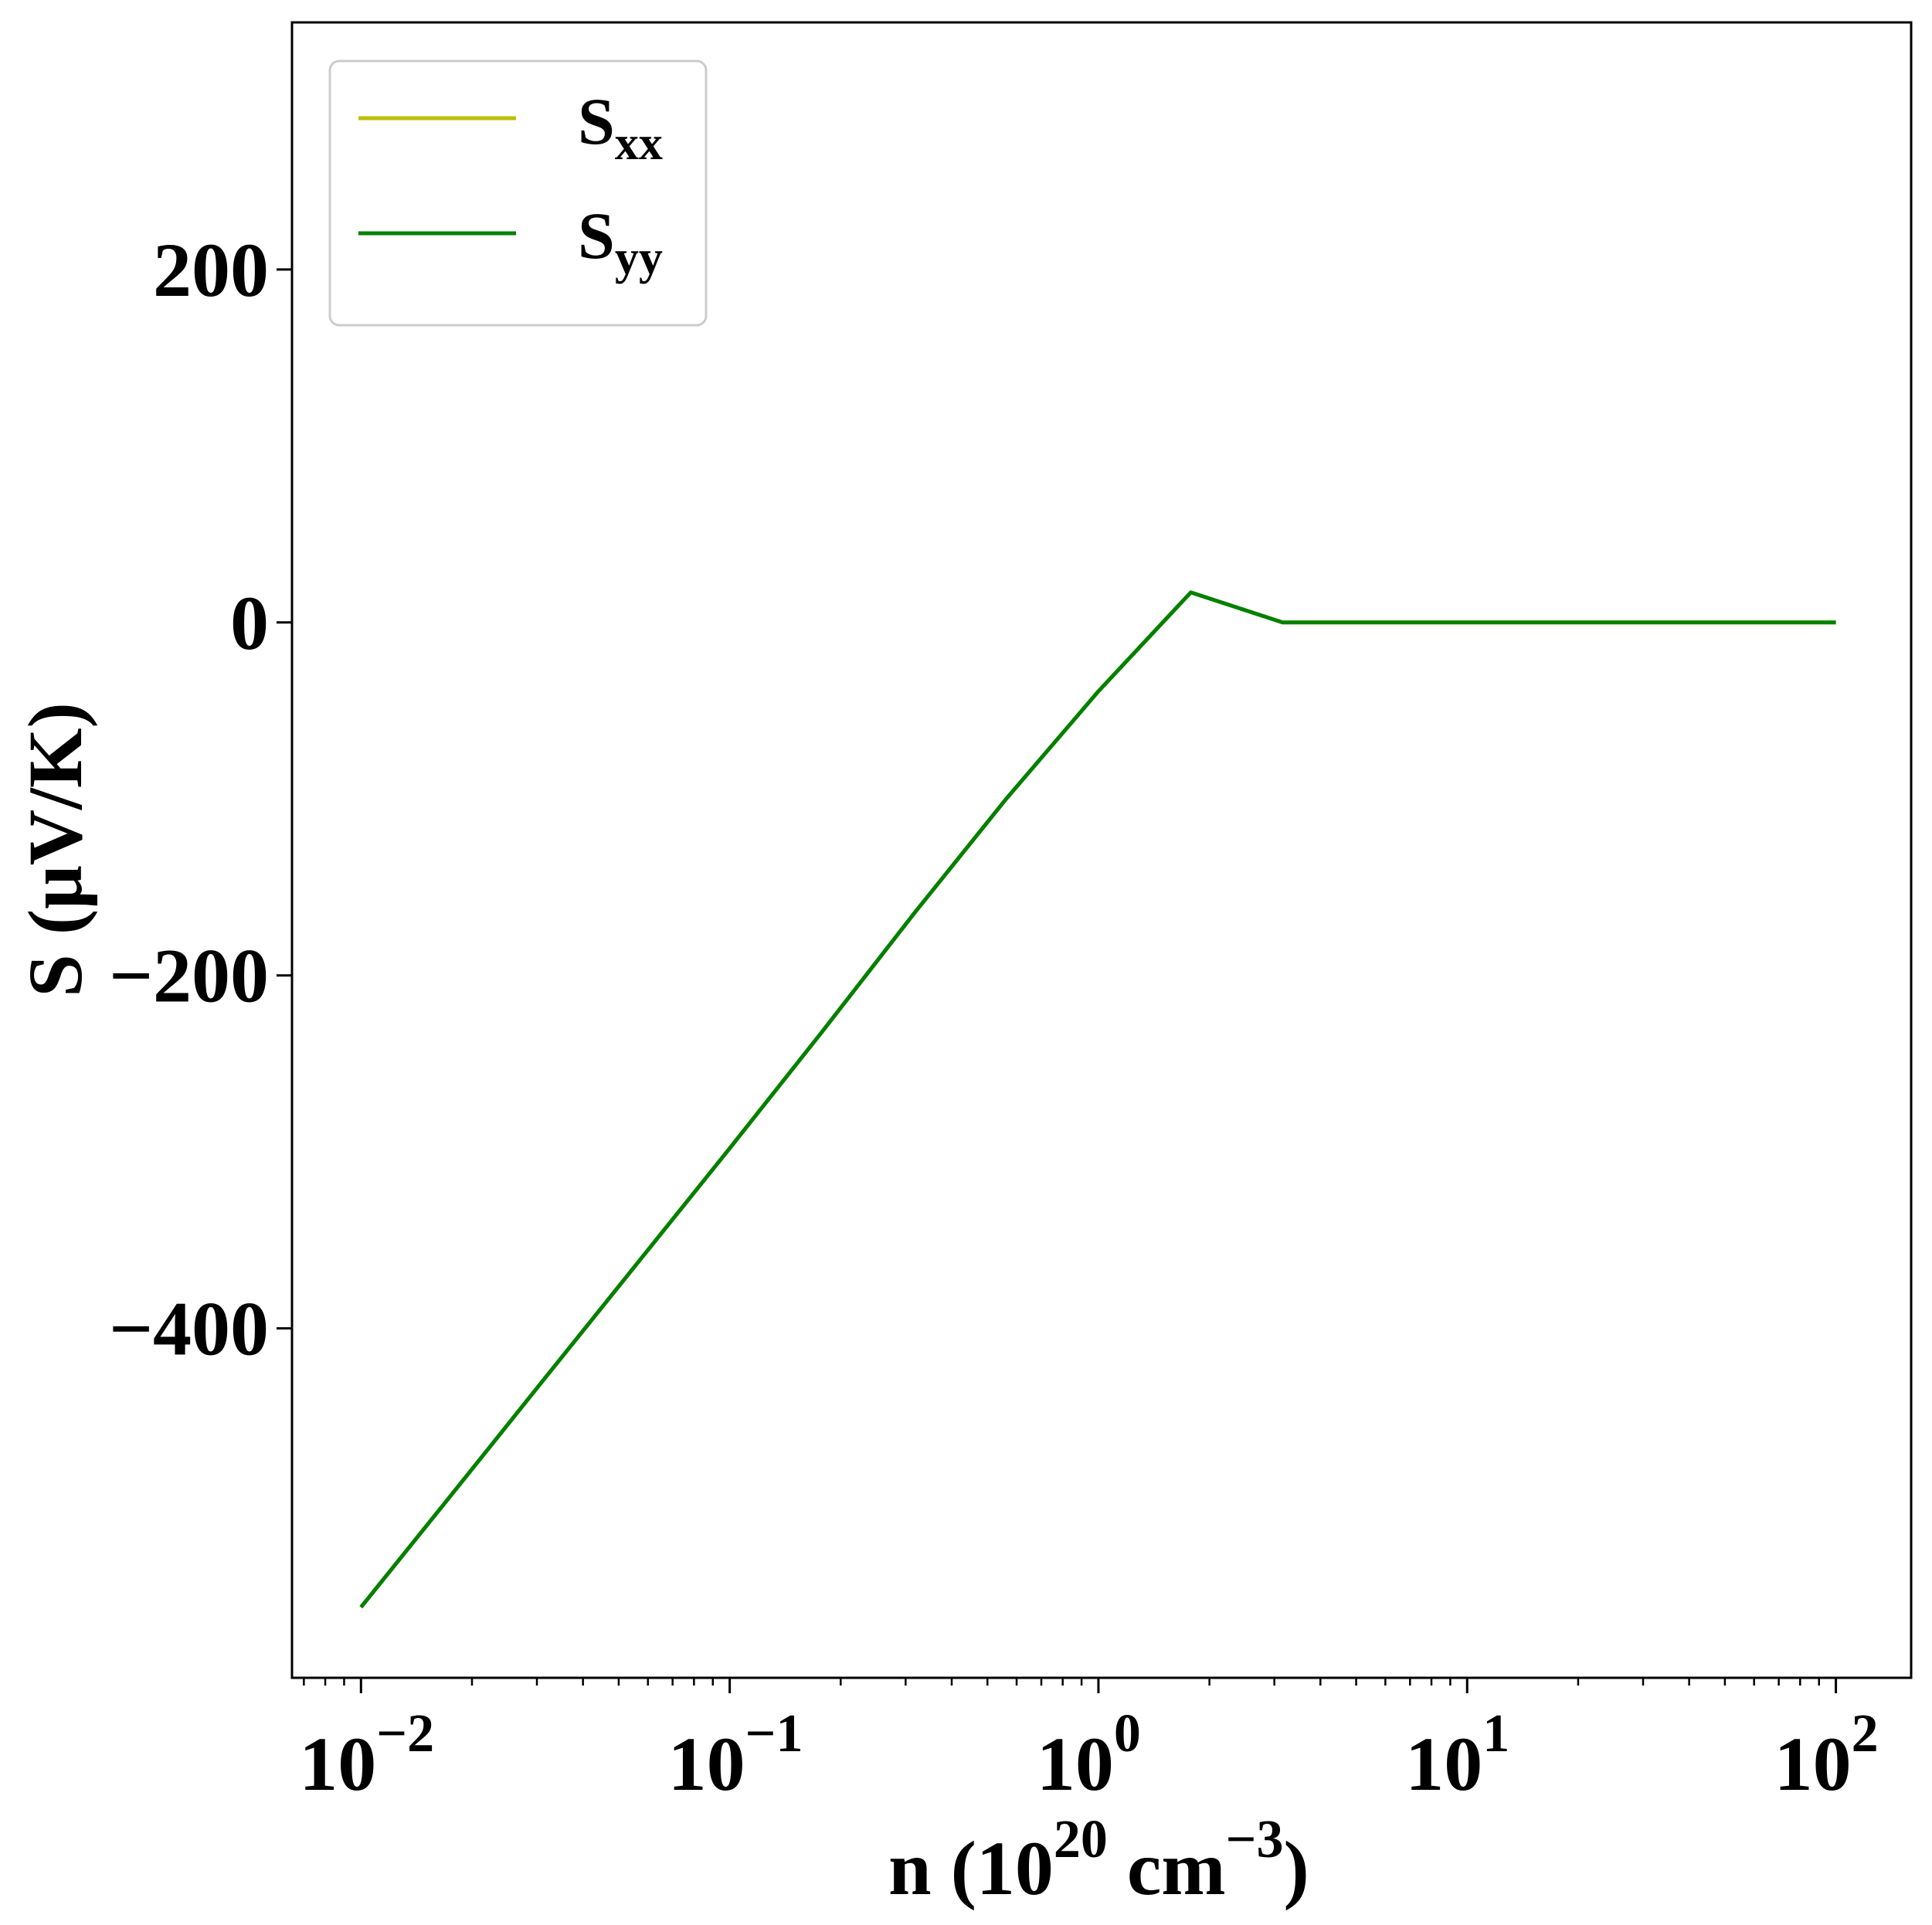 This screenshot has width=1932, height=1925. Describe the element at coordinates (1827, 1755) in the screenshot. I see `x-tick-label: 10²` at that location.